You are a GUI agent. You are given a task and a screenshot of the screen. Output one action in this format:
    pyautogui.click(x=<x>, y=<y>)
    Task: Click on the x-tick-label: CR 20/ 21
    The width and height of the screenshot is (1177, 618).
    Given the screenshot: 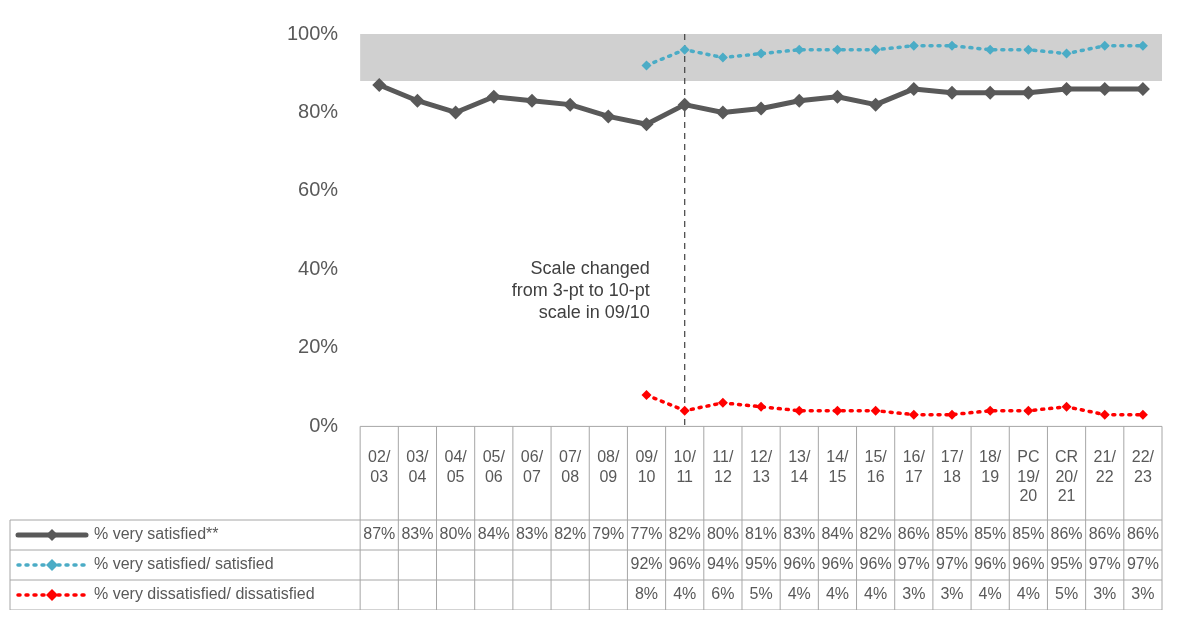 What is the action you would take?
    pyautogui.click(x=1066, y=476)
    